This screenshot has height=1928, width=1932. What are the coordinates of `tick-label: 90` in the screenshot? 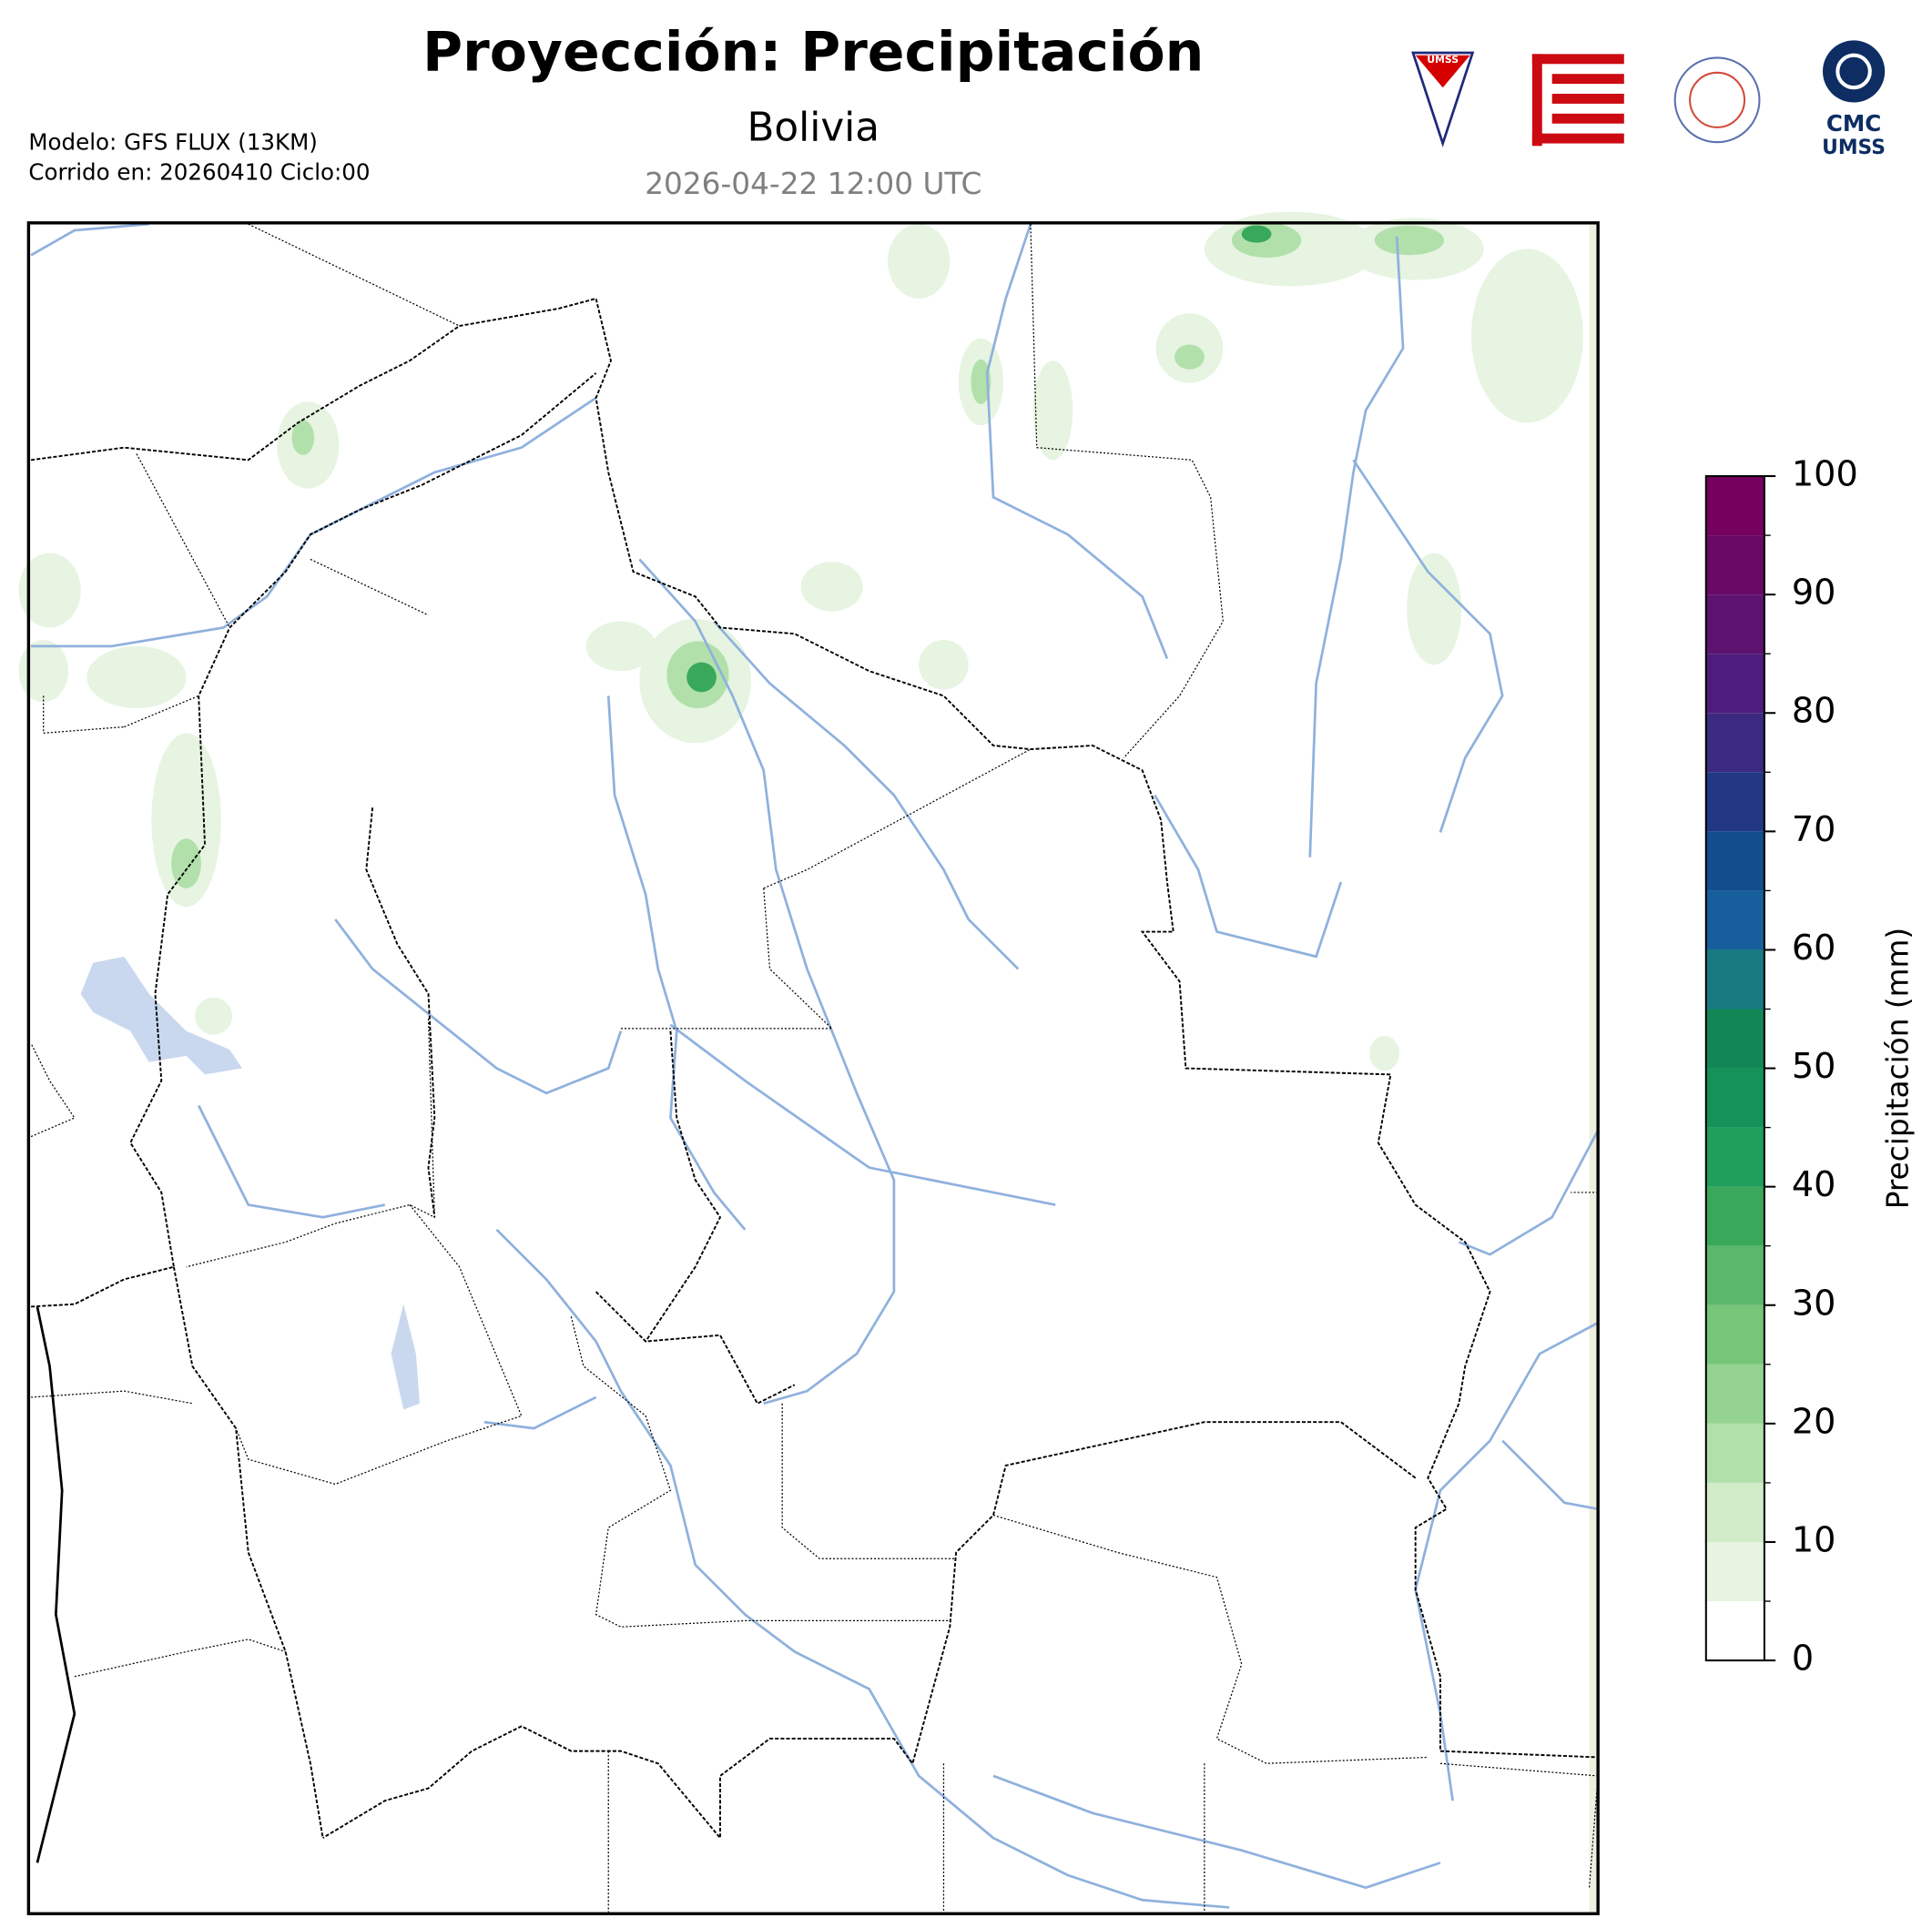 It's located at (1814, 594).